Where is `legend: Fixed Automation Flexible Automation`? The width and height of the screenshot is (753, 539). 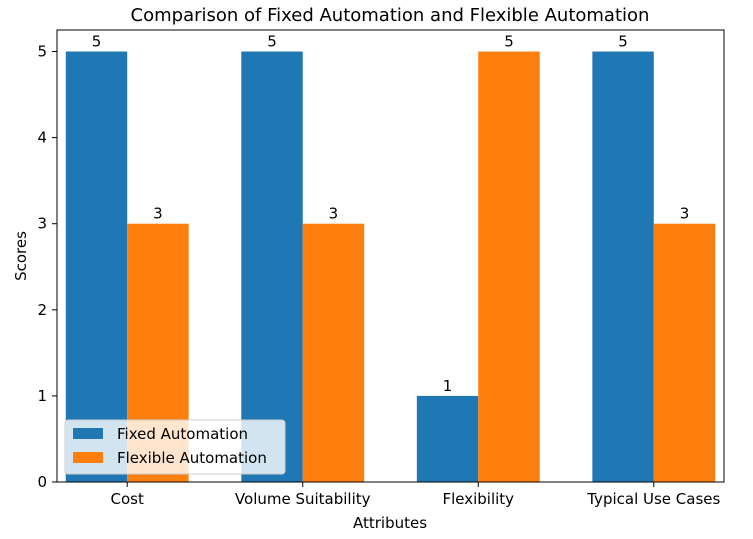
legend: Fixed Automation Flexible Automation is located at coordinates (175, 447).